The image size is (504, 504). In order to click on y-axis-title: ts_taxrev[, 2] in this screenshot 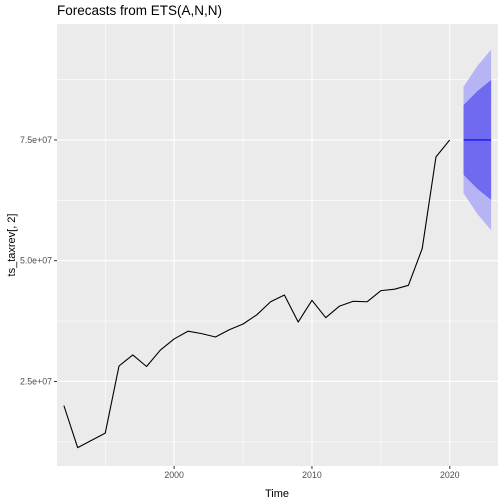, I will do `click(12, 245)`.